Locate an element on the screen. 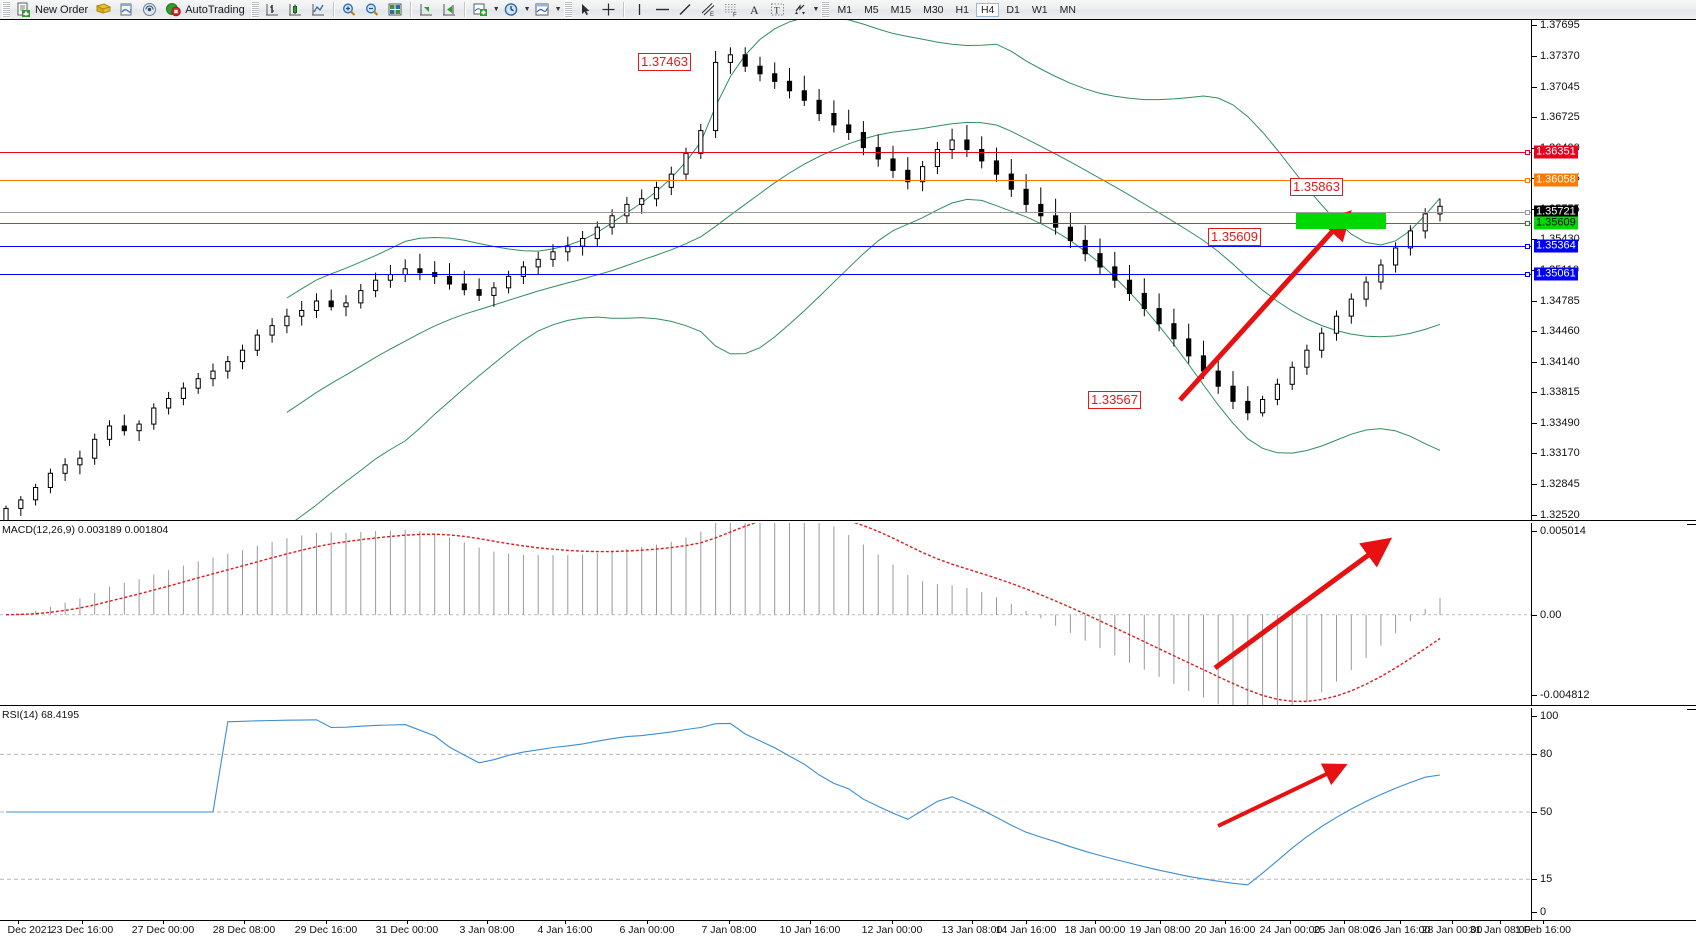  target-label: 1.35863 is located at coordinates (1316, 187).